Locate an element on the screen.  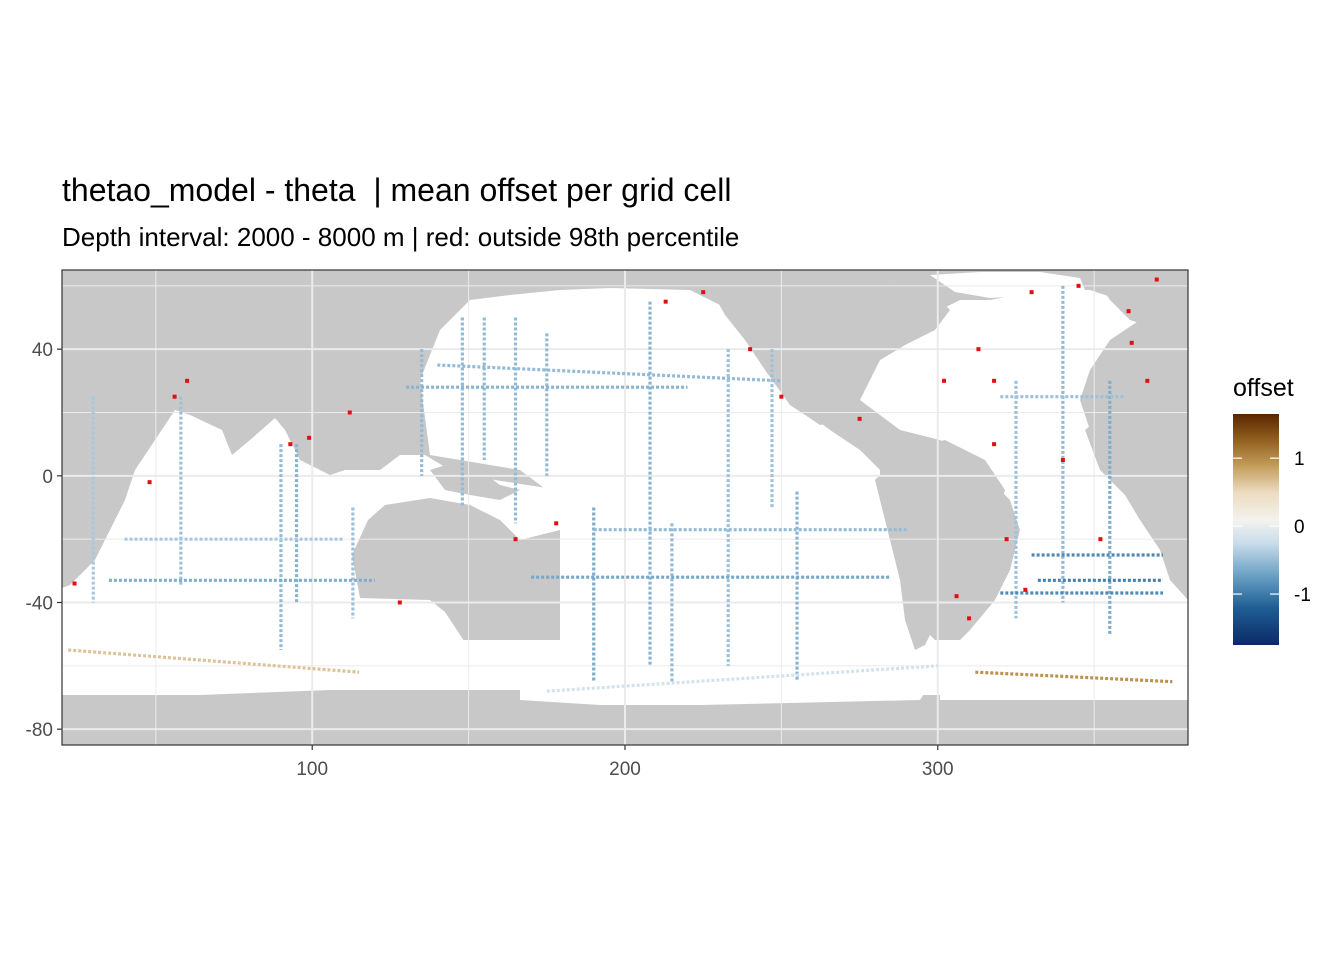
greenland-landmass is located at coordinates (1139, 300).